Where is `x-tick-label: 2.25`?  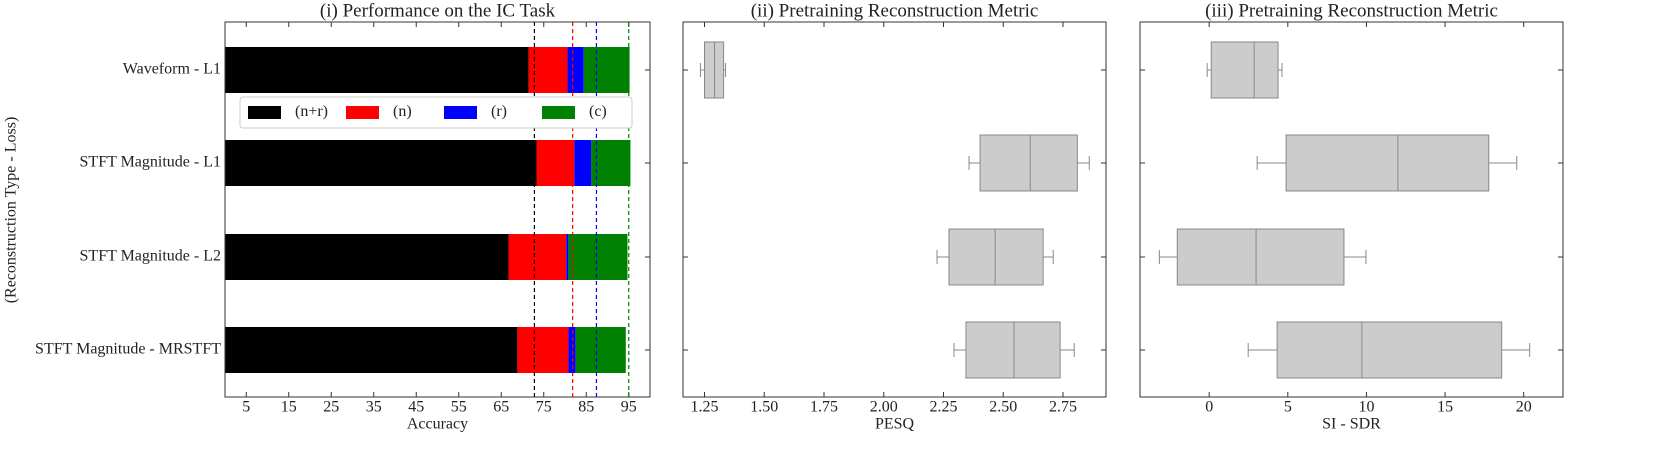 x-tick-label: 2.25 is located at coordinates (943, 407).